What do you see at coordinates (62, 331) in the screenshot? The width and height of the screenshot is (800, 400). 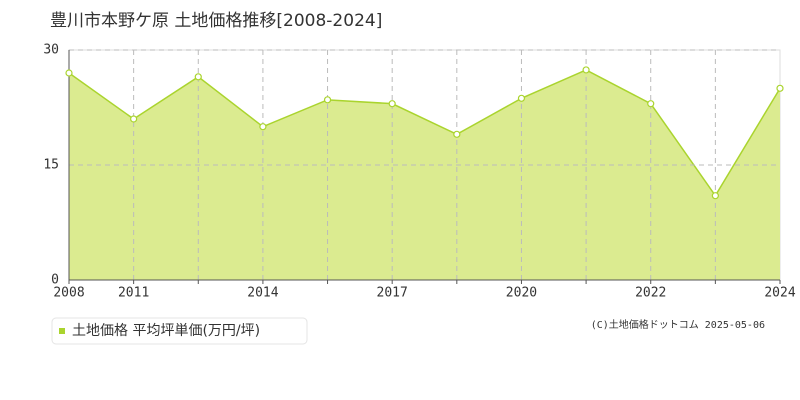 I see `legend-swatch` at bounding box center [62, 331].